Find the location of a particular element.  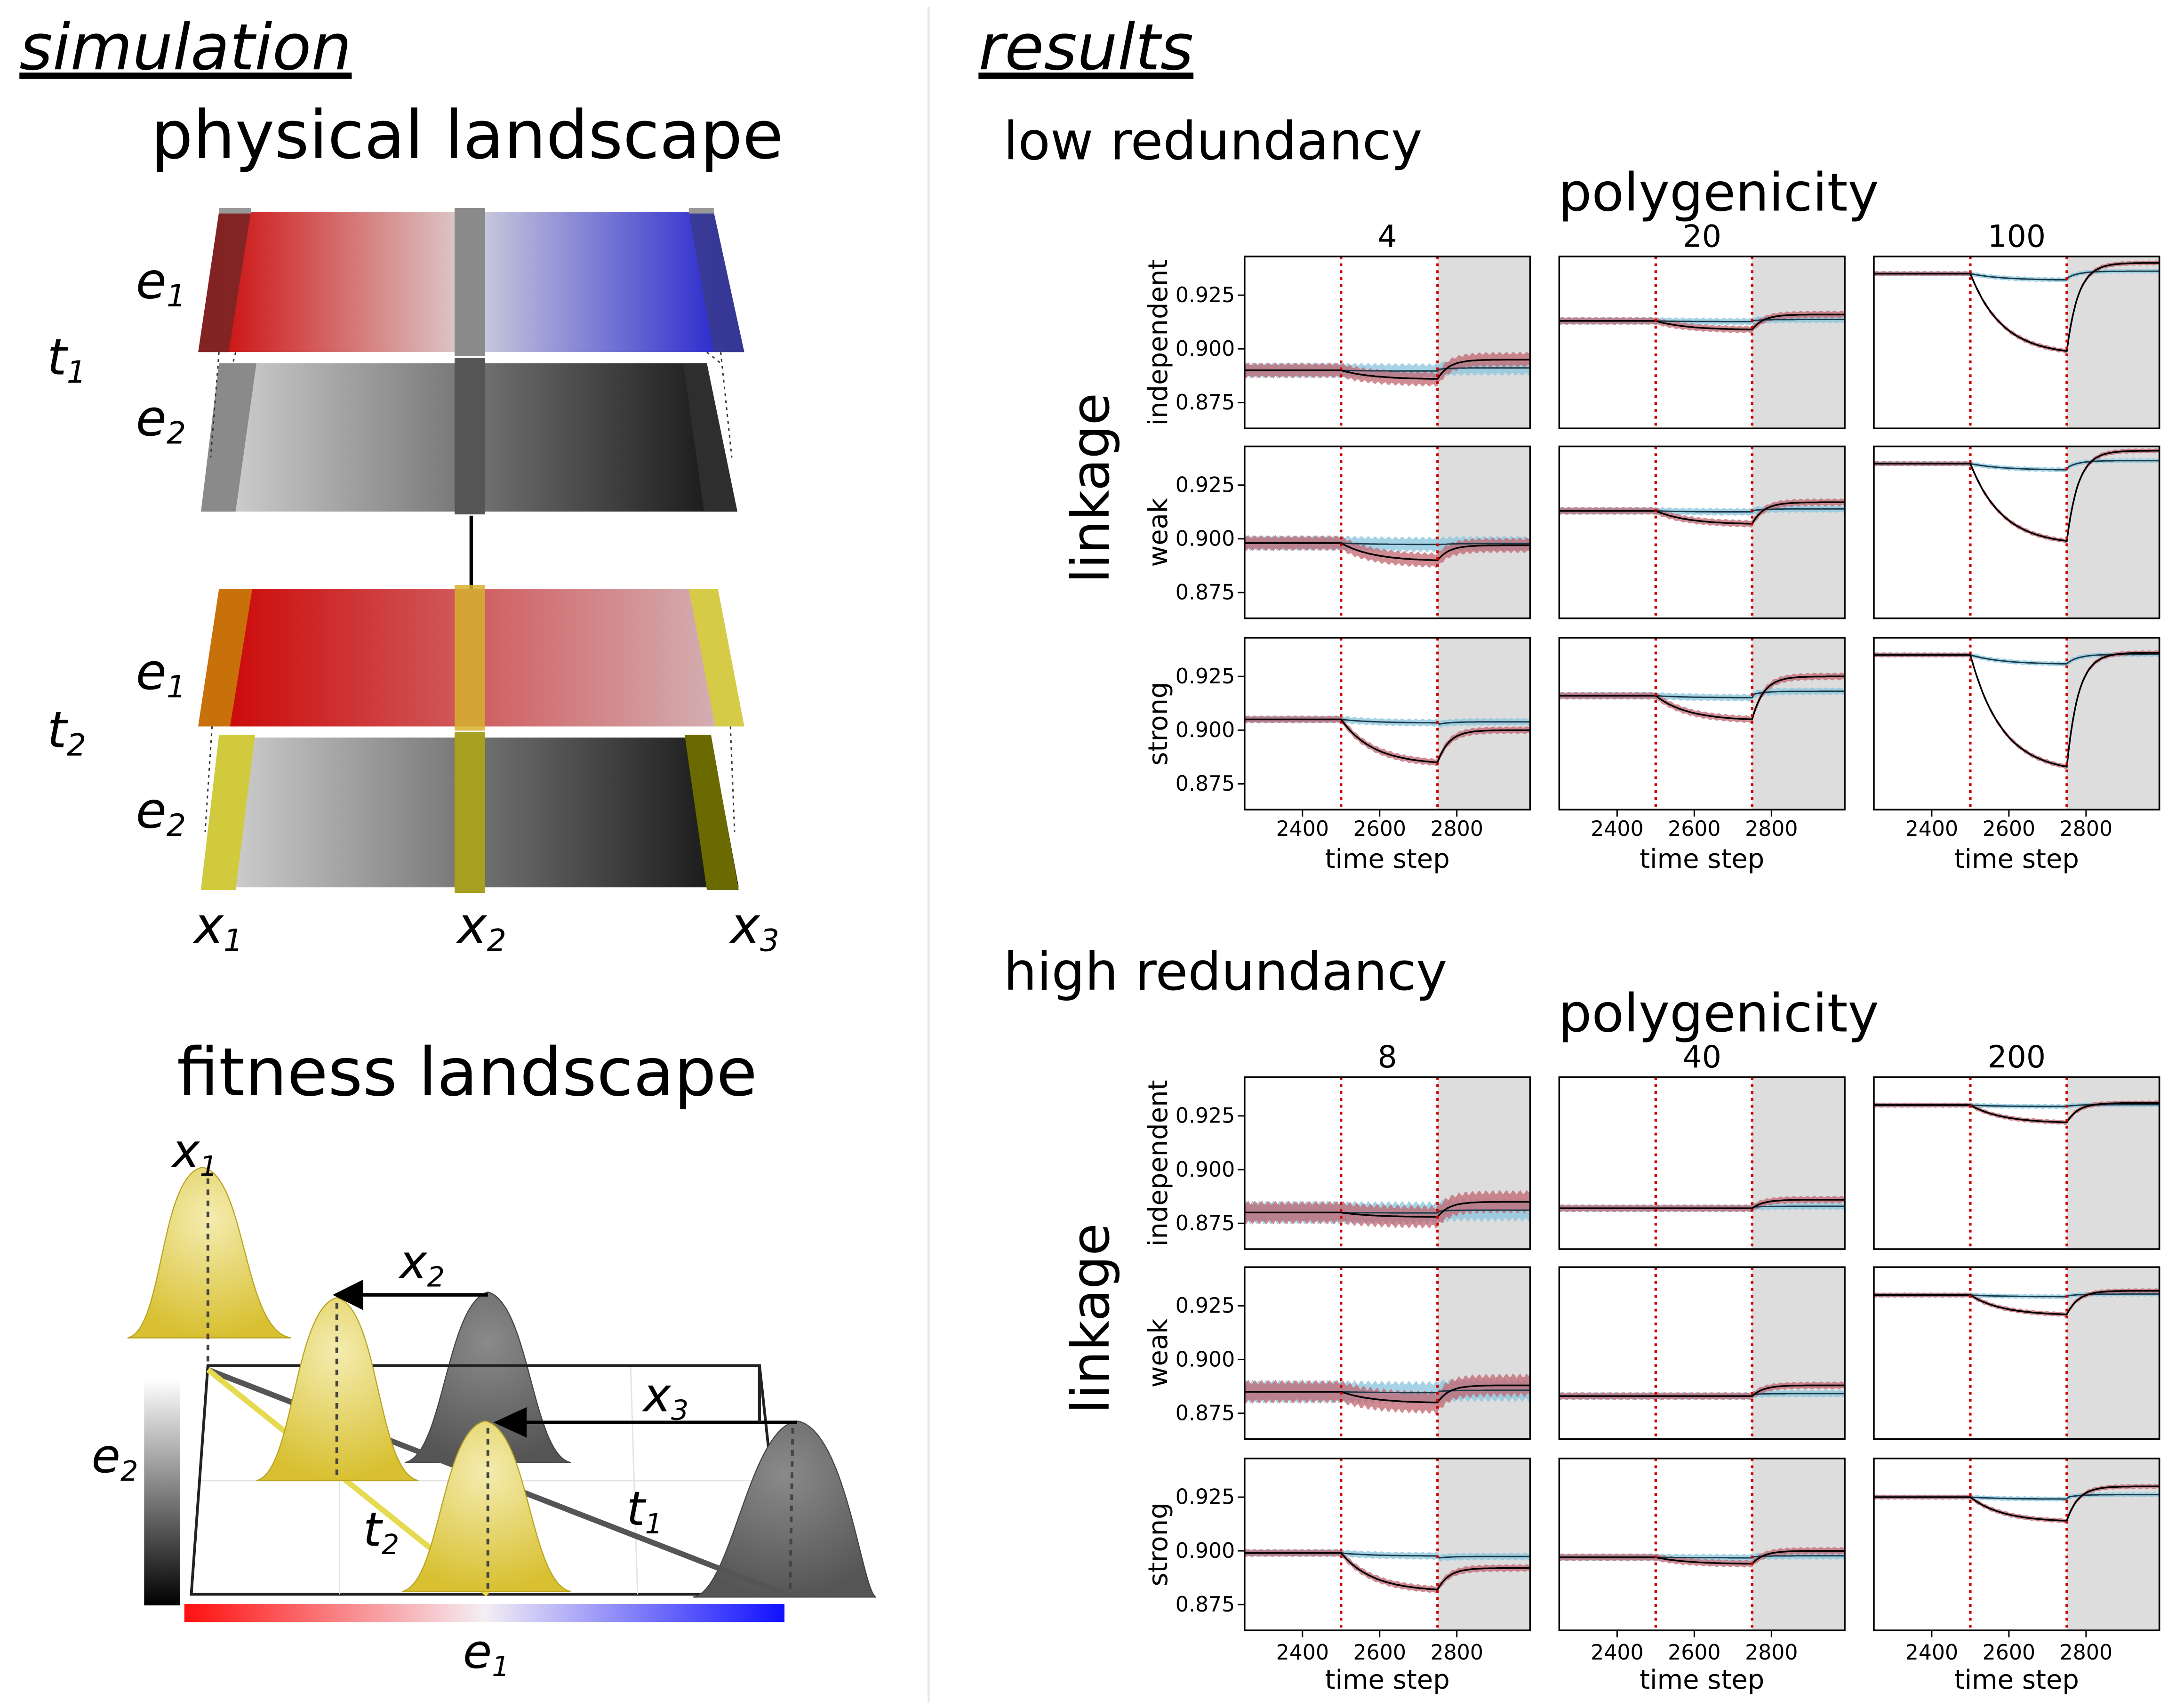

fitness-e1-label: e1 is located at coordinates (486, 1653).